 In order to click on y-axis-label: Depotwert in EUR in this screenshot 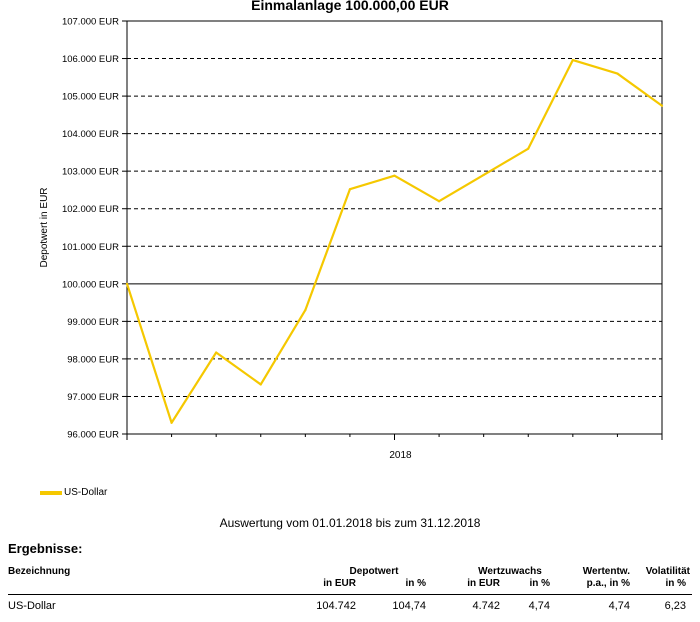, I will do `click(44, 227)`.